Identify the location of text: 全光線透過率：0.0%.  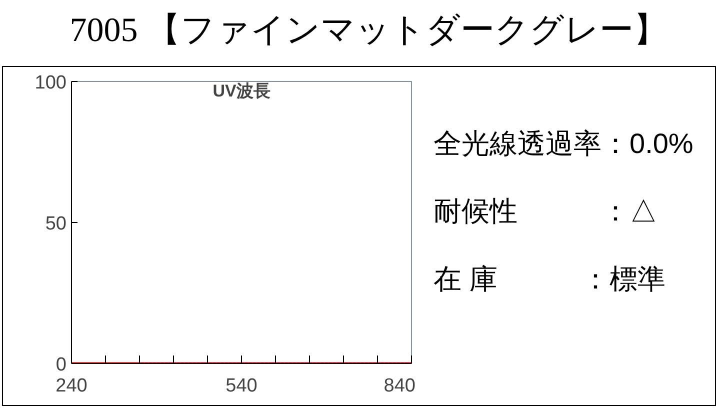
(564, 144).